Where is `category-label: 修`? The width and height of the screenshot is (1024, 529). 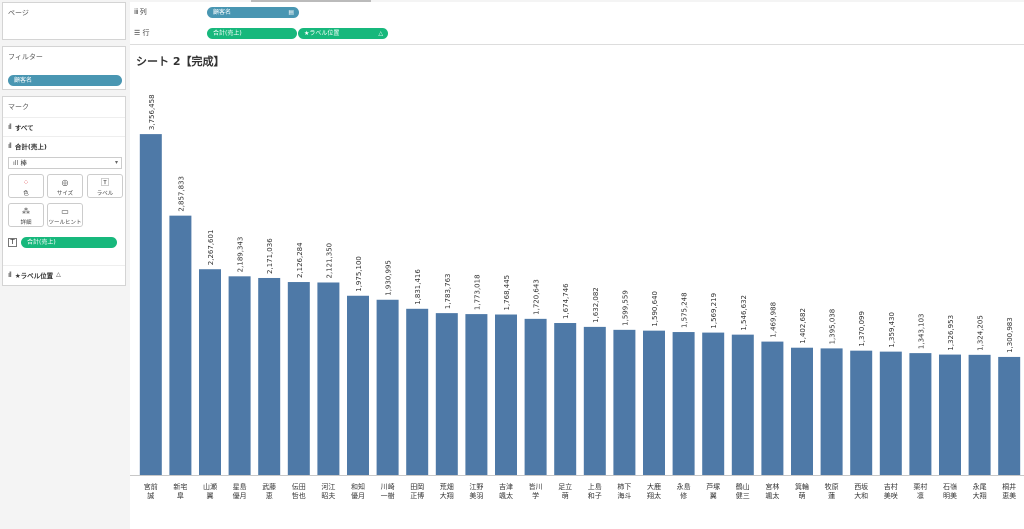 category-label: 修 is located at coordinates (683, 495).